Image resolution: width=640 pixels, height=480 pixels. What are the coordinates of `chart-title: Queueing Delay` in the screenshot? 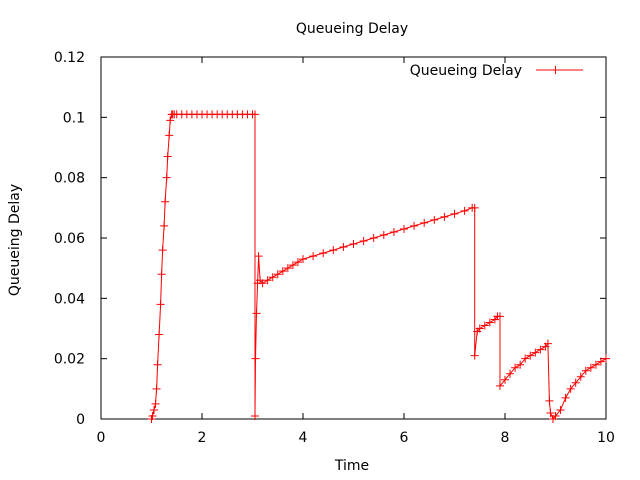 It's located at (352, 29).